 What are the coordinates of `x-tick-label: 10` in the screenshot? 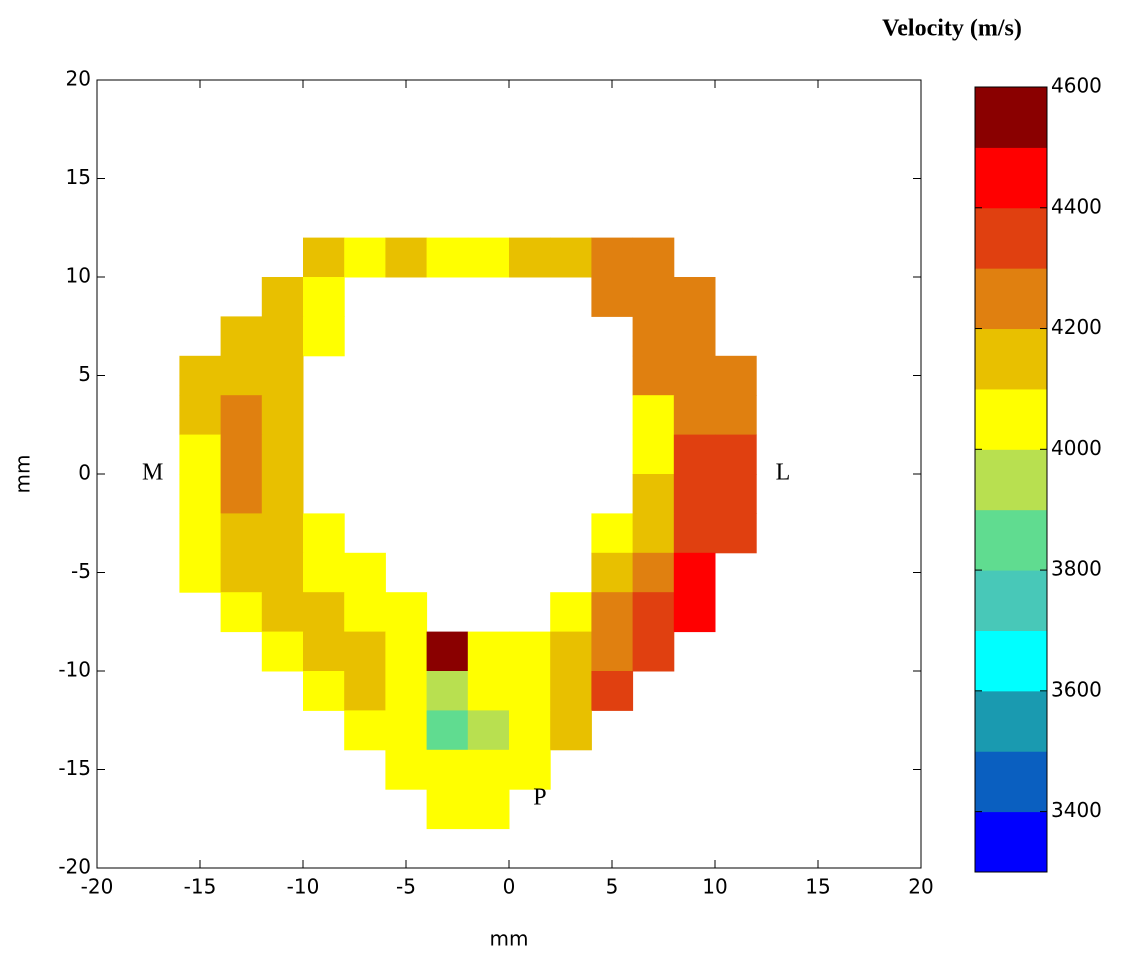 It's located at (714, 887).